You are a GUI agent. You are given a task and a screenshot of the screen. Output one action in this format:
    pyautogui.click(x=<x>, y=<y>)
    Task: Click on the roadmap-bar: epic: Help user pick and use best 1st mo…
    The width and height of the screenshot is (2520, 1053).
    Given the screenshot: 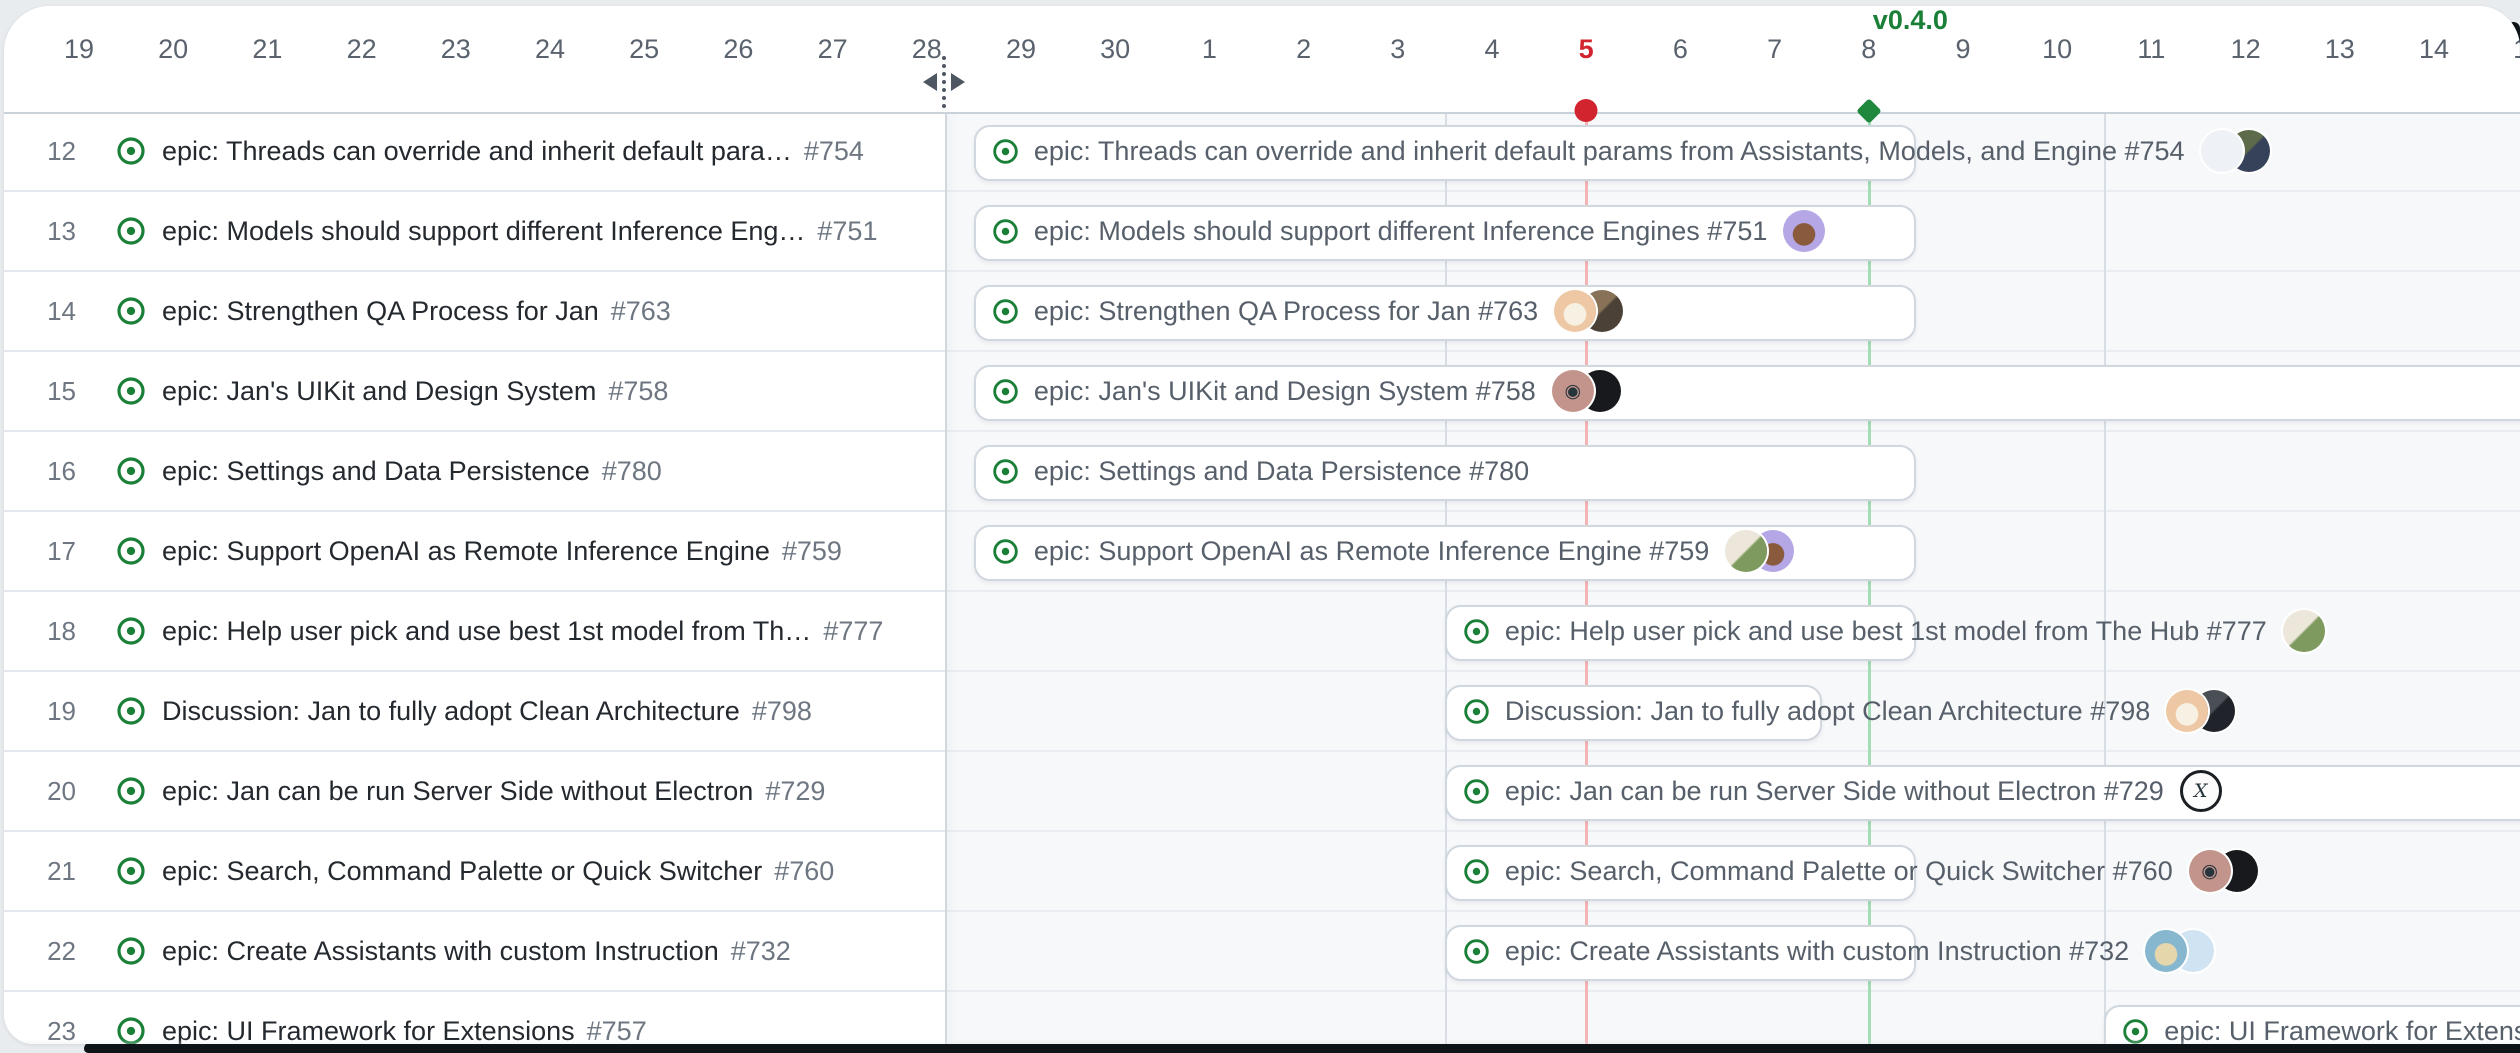 What is the action you would take?
    pyautogui.click(x=1884, y=633)
    